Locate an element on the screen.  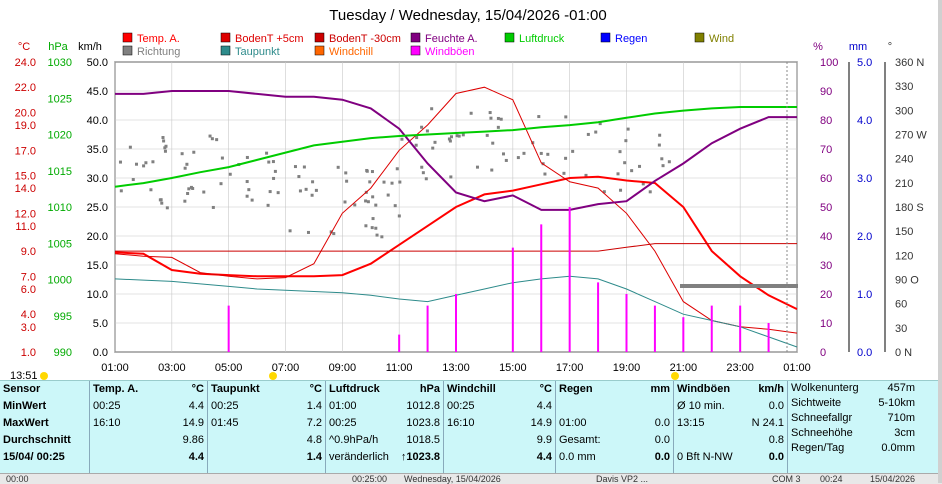
tick-time: 05:00 is located at coordinates (229, 368).